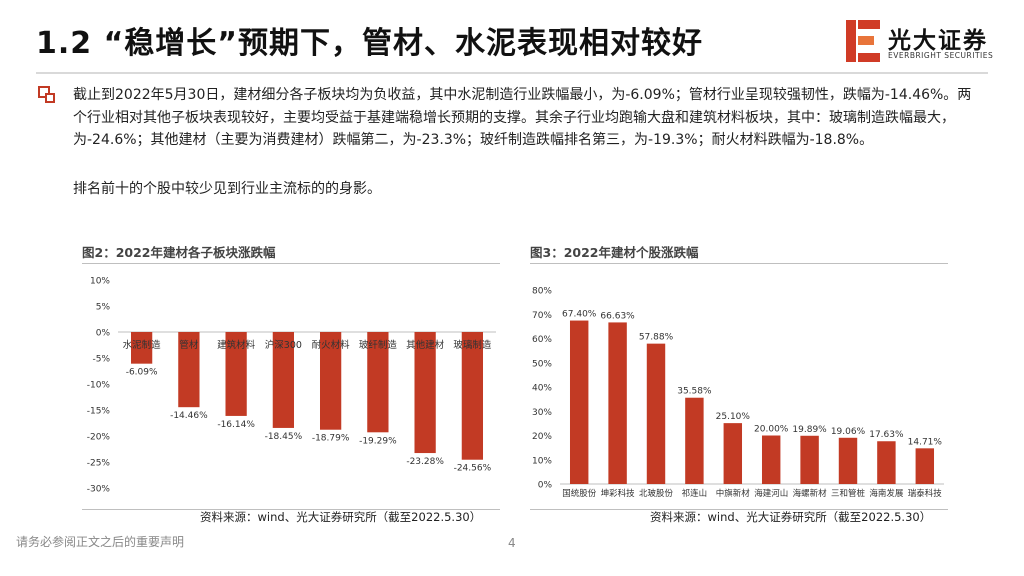 The image size is (1024, 576). I want to click on data-label: 14.71%, so click(925, 442).